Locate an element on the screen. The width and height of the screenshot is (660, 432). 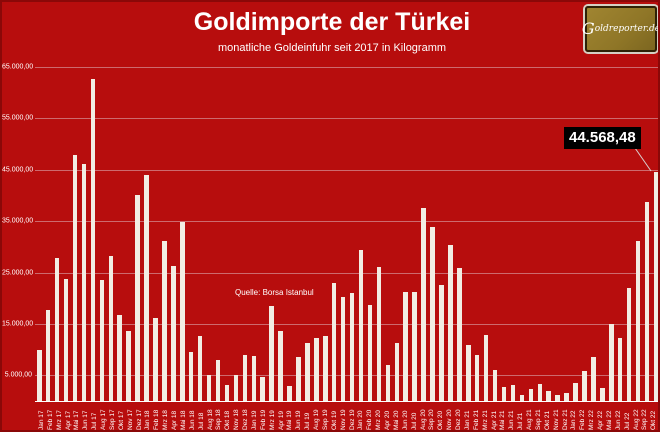
x-tick-cell: Mai 21 is located at coordinates (503, 417).